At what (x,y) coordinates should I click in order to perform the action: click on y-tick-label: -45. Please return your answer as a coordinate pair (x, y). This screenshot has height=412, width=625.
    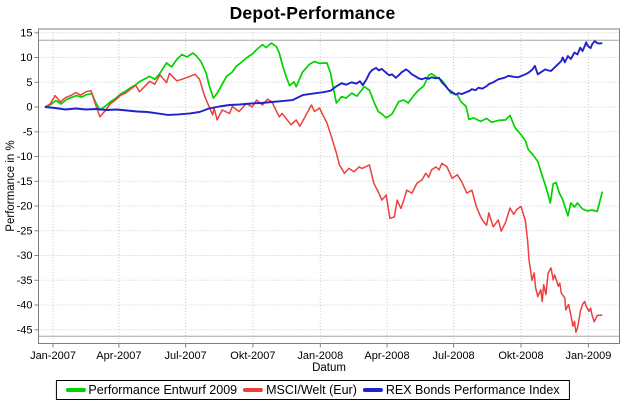
    Looking at the image, I should click on (25, 330).